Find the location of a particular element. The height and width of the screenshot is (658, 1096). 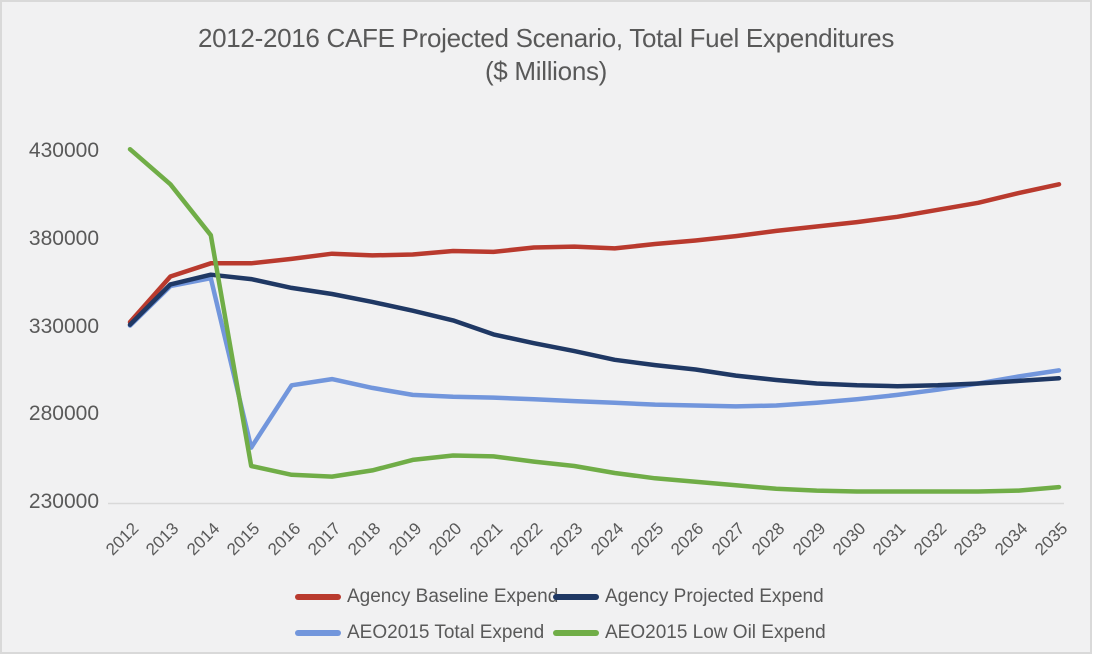

legend-swatch-aeo2015-total-expend is located at coordinates (318, 633).